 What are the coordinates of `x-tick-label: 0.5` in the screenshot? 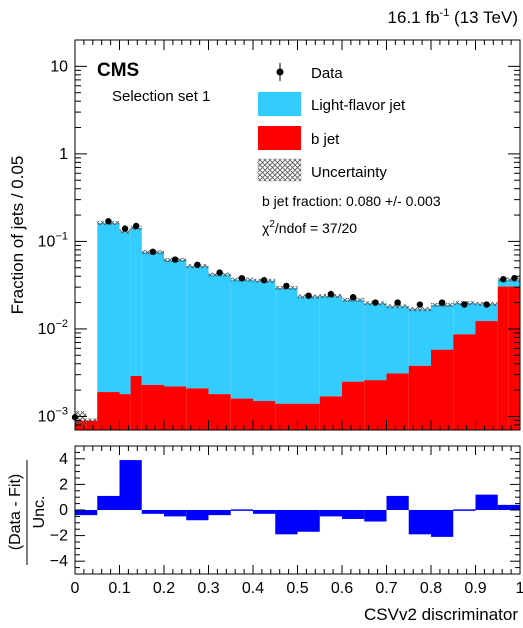 It's located at (297, 588).